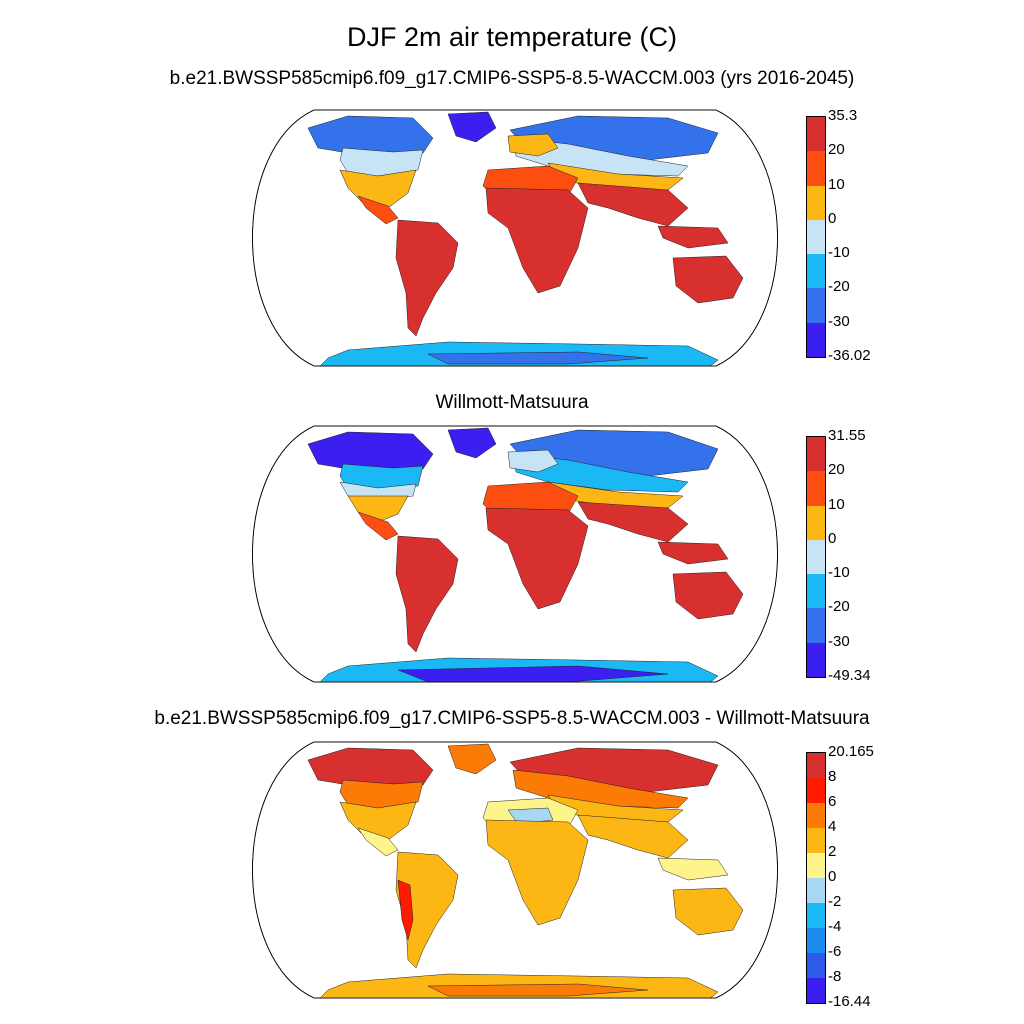  I want to click on north-america-gulf, so click(378, 509).